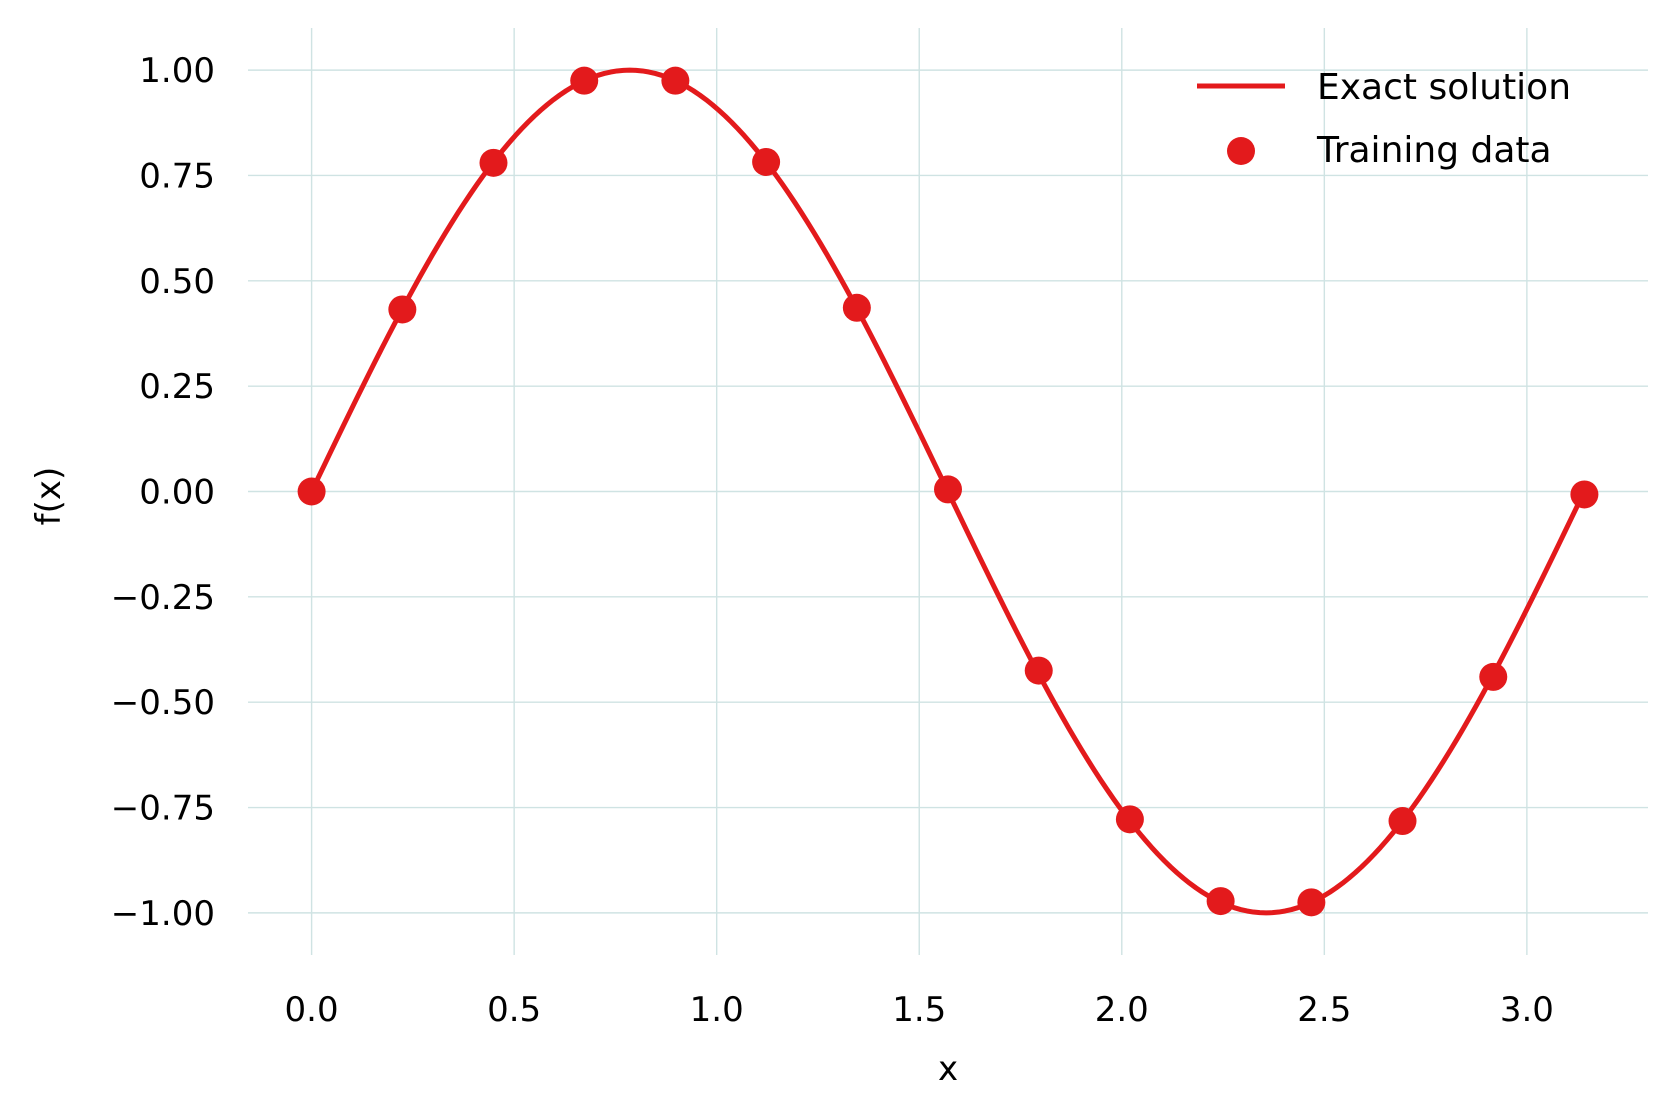 The image size is (1670, 1113). What do you see at coordinates (1434, 150) in the screenshot?
I see `legend-label-training-data: Training data` at bounding box center [1434, 150].